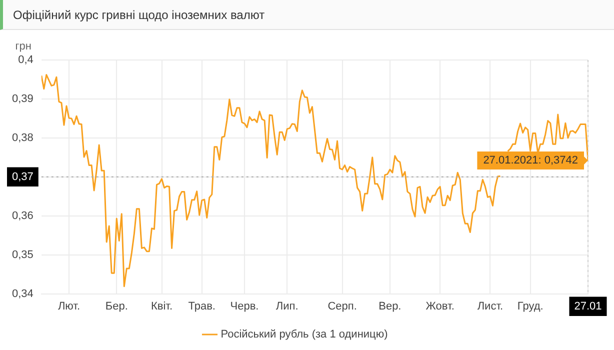 The height and width of the screenshot is (350, 614). I want to click on y-tick-label: 0,36, so click(23, 216).